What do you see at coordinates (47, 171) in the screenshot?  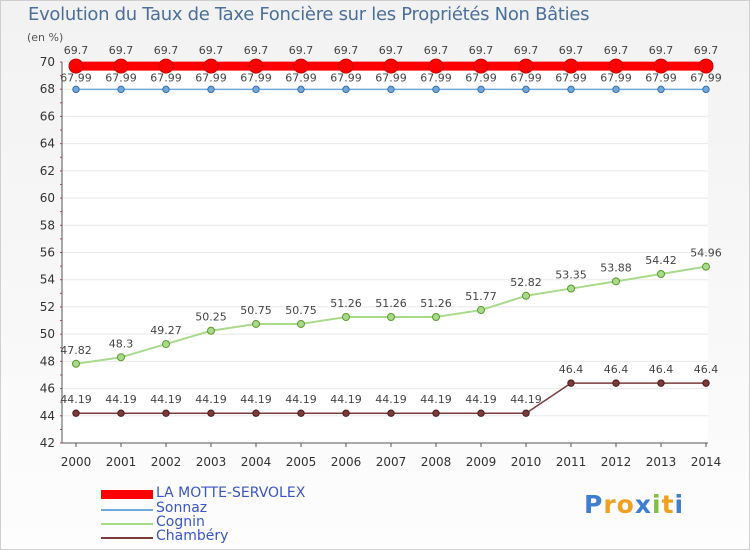 I see `y-tick-label: 62` at bounding box center [47, 171].